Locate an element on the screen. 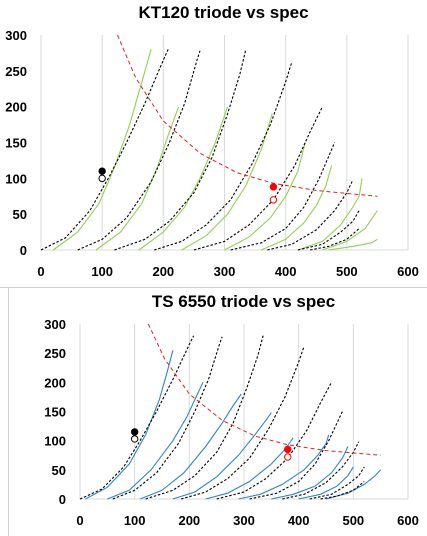  chart-title-kt120: KT120 triode vs spec is located at coordinates (223, 12).